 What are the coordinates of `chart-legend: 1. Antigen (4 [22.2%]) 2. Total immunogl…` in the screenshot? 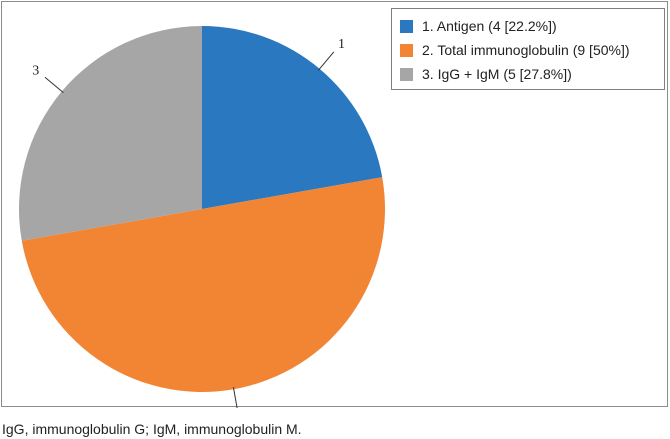 It's located at (528, 49).